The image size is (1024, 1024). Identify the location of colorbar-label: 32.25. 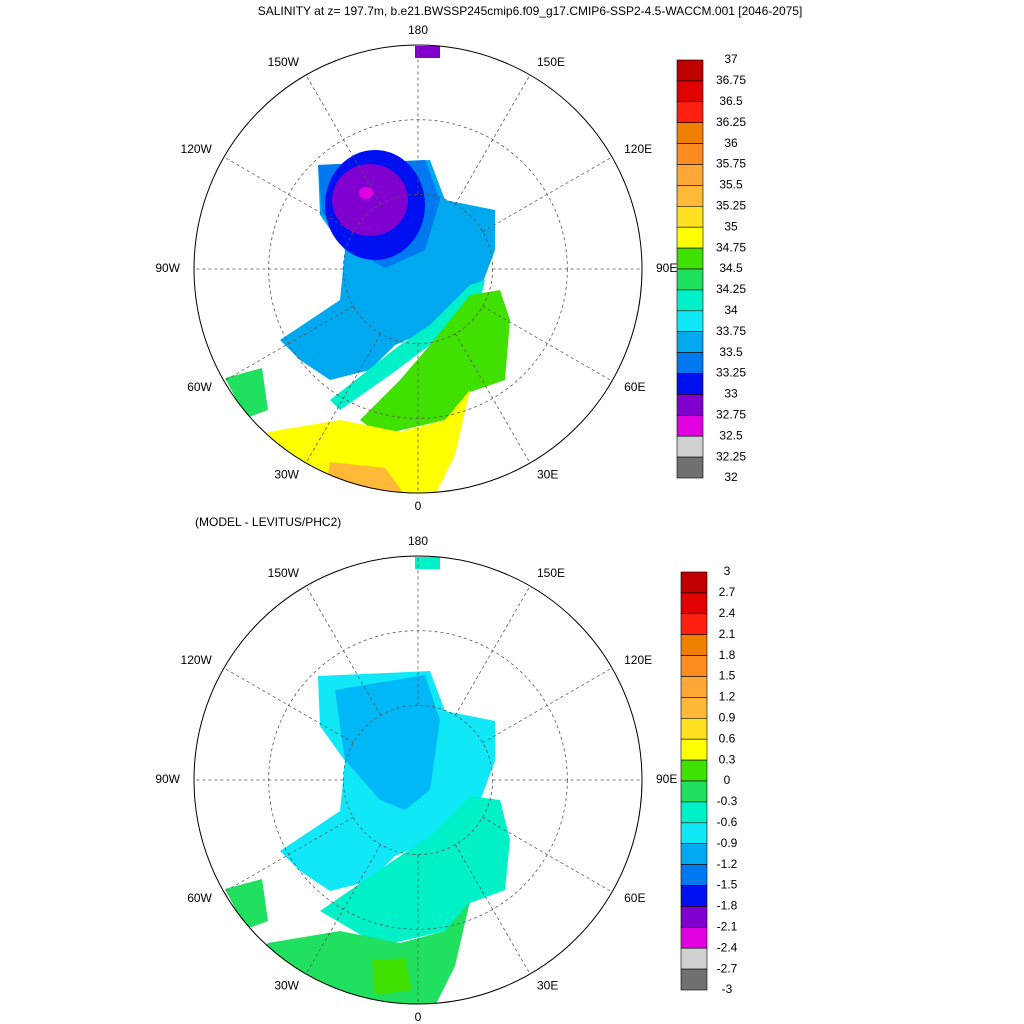
(731, 456).